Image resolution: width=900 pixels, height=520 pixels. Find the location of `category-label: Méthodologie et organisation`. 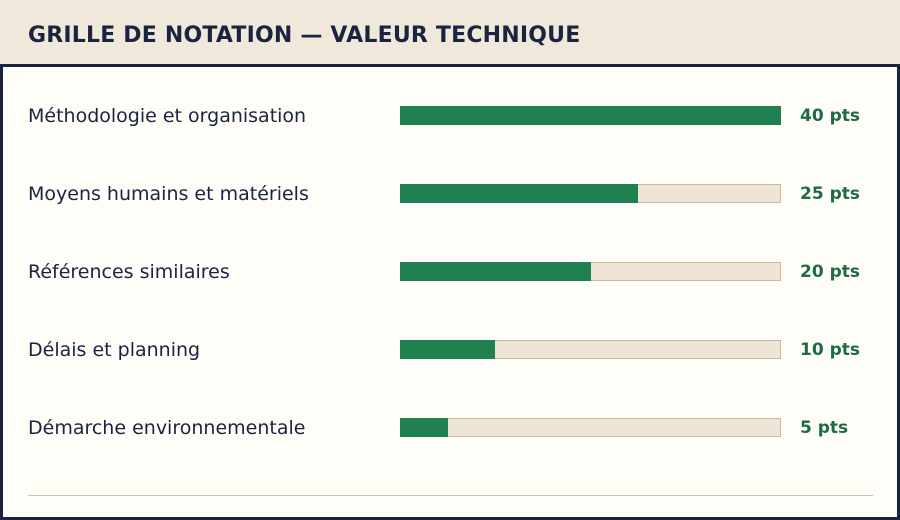

category-label: Méthodologie et organisation is located at coordinates (167, 116).